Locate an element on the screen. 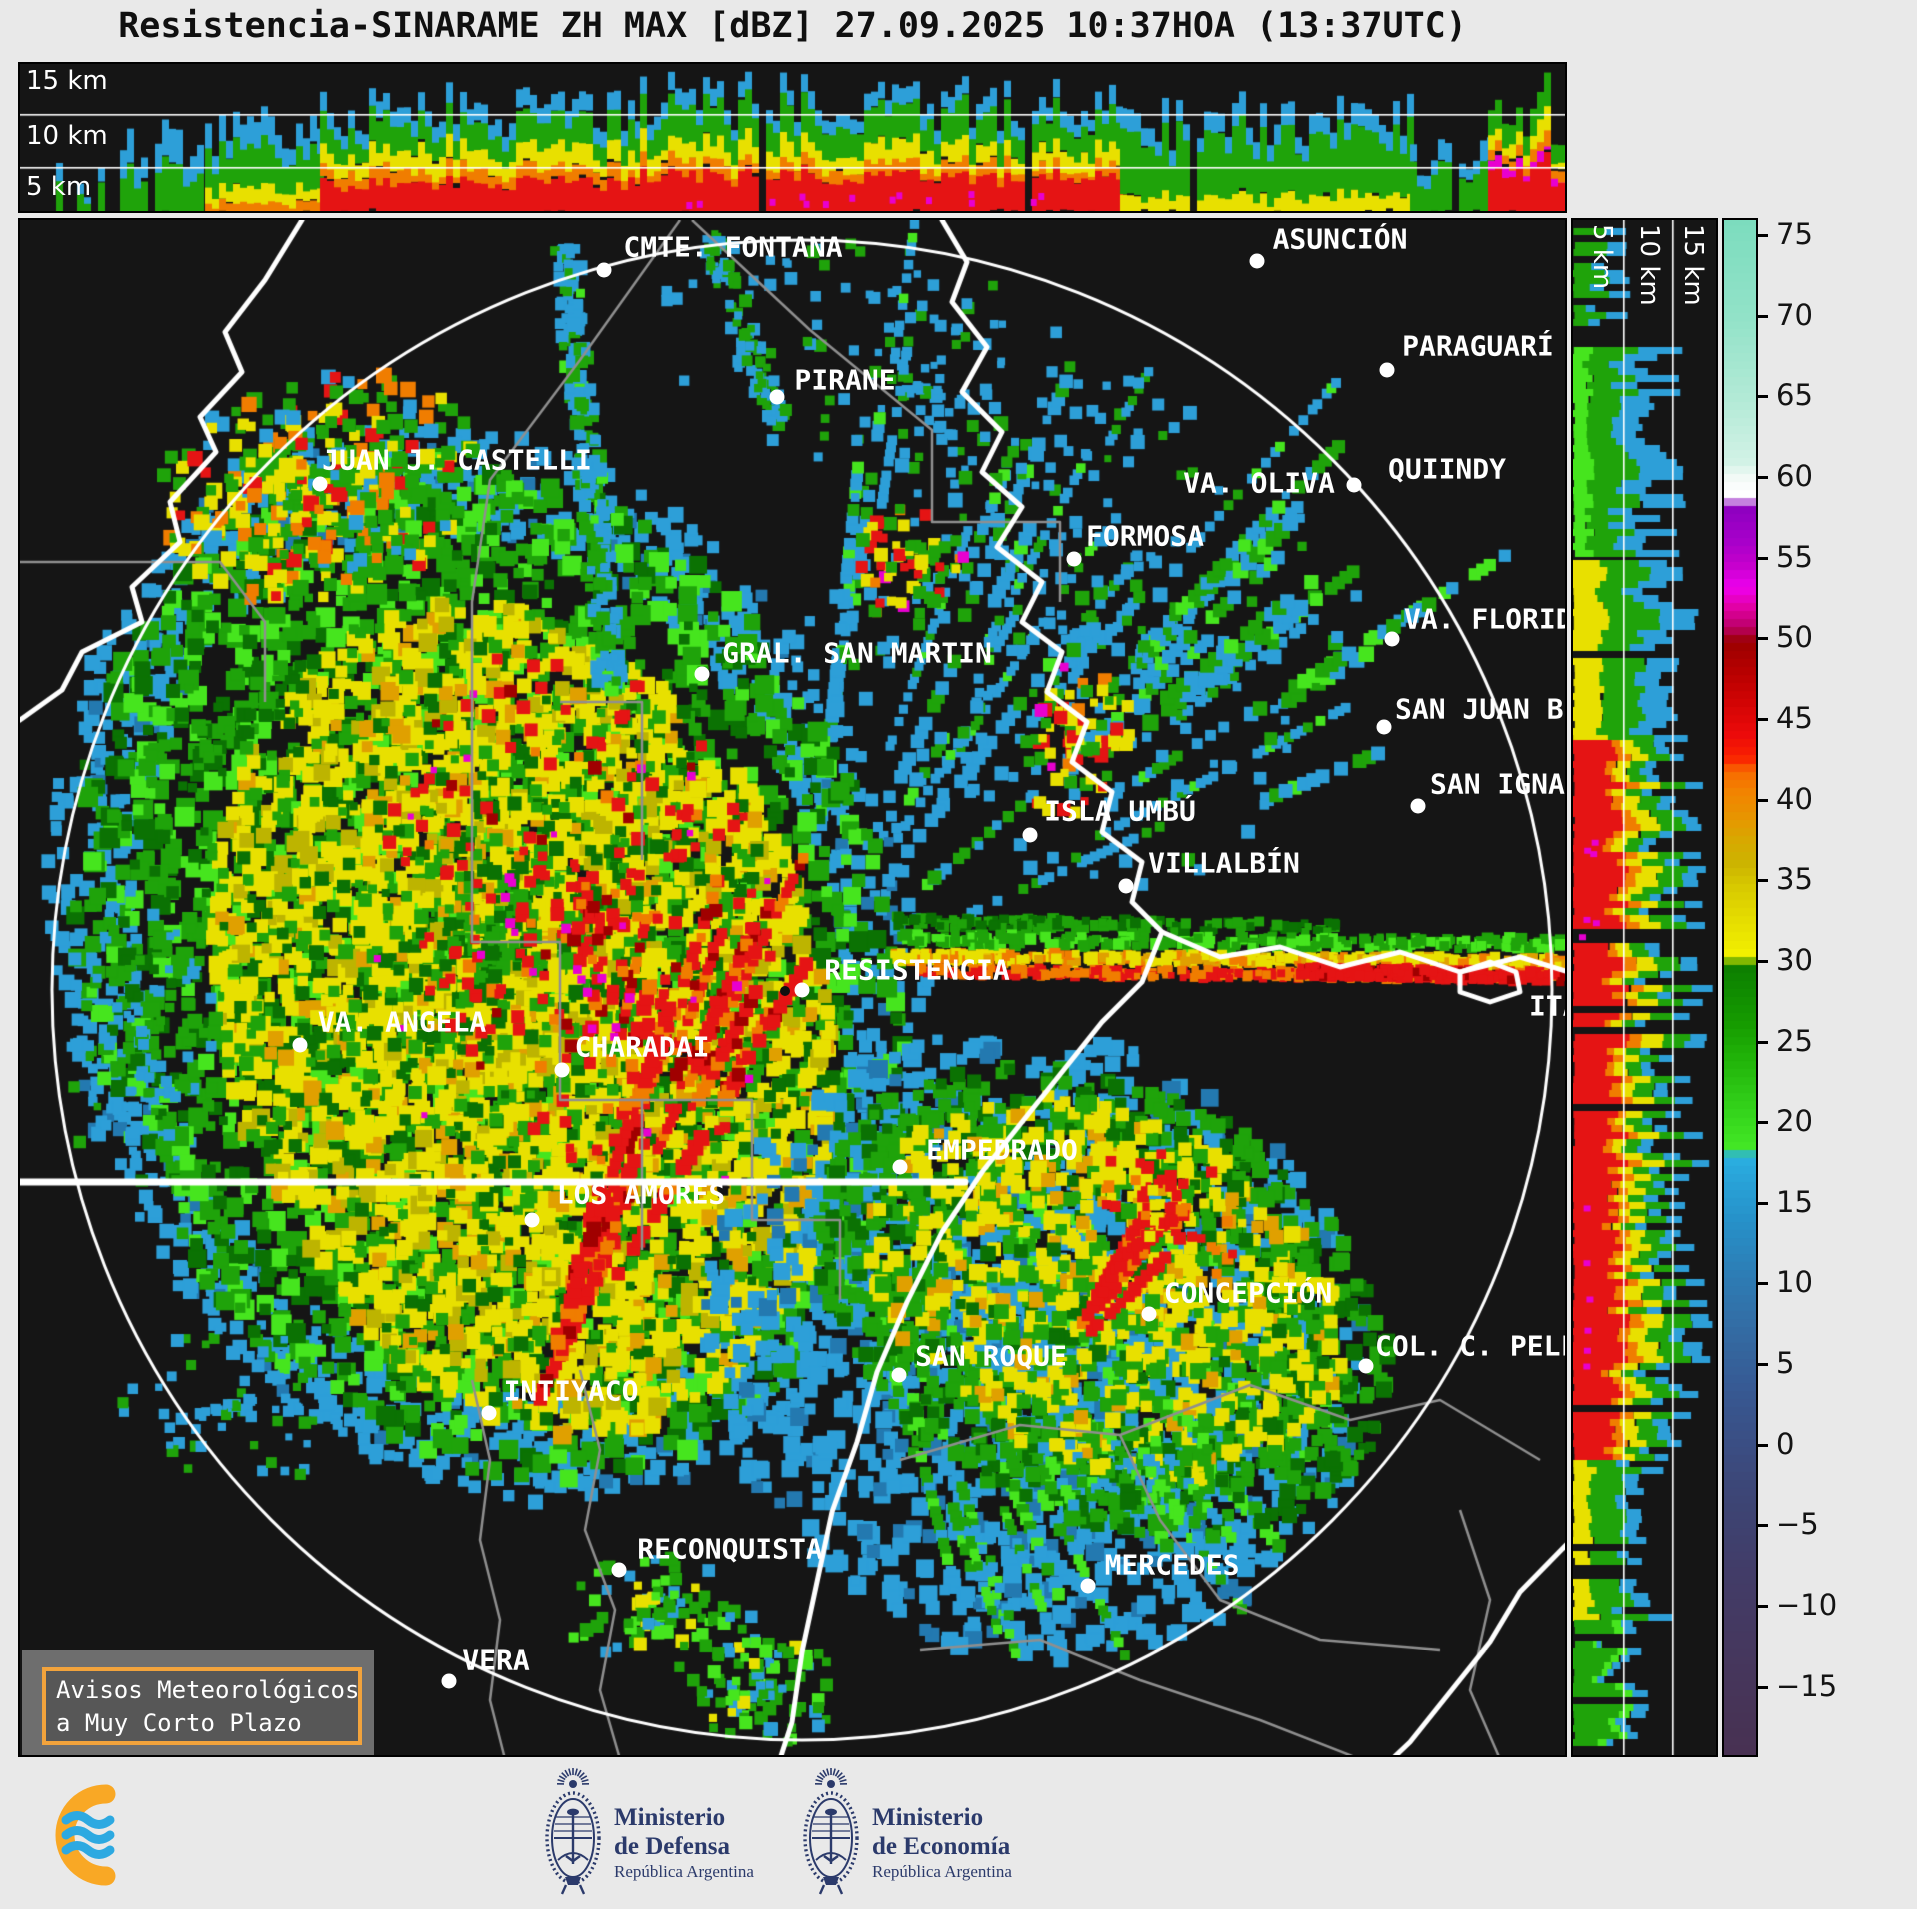 The image size is (1917, 1909). warning-line-2: a Muy Corto Plazo is located at coordinates (179, 1723).